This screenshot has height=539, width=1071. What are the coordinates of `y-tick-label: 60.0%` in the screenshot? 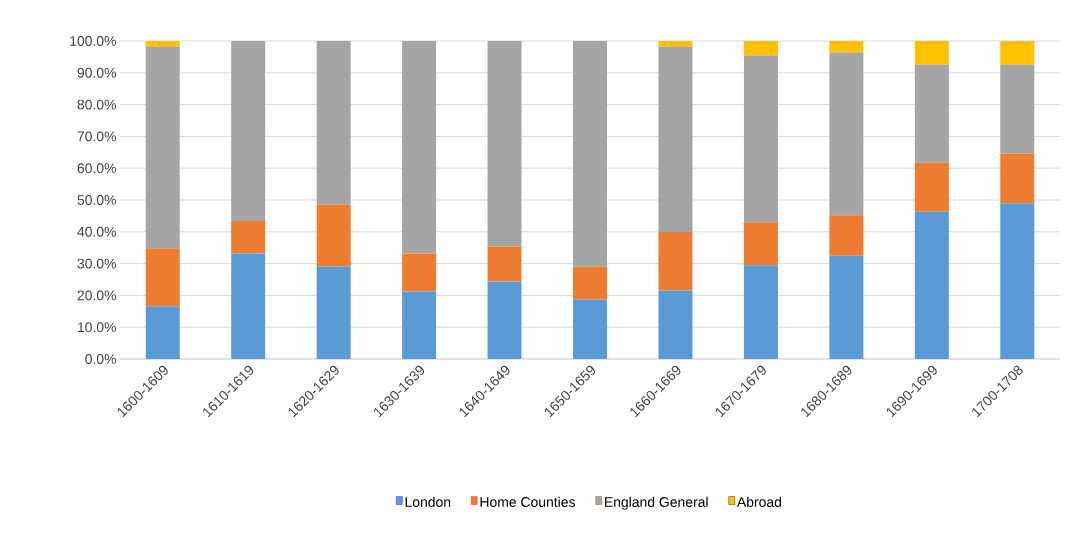 It's located at (96, 168).